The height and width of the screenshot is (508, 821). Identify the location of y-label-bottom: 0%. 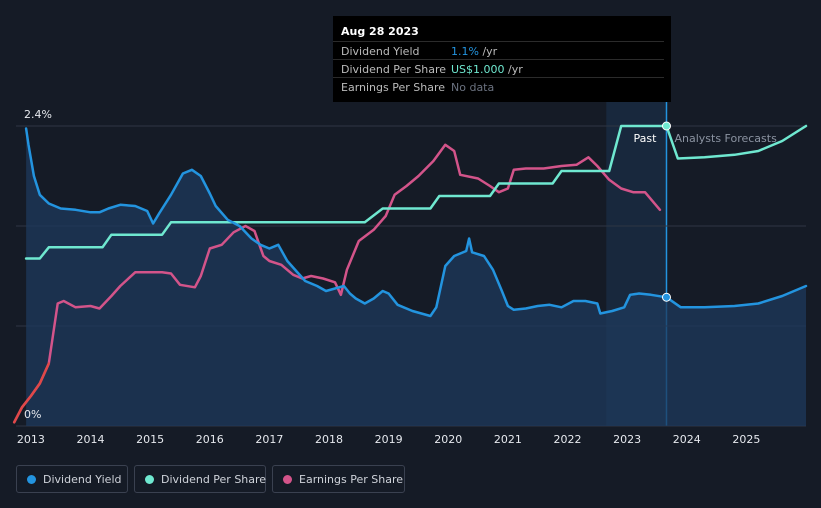
(32, 414).